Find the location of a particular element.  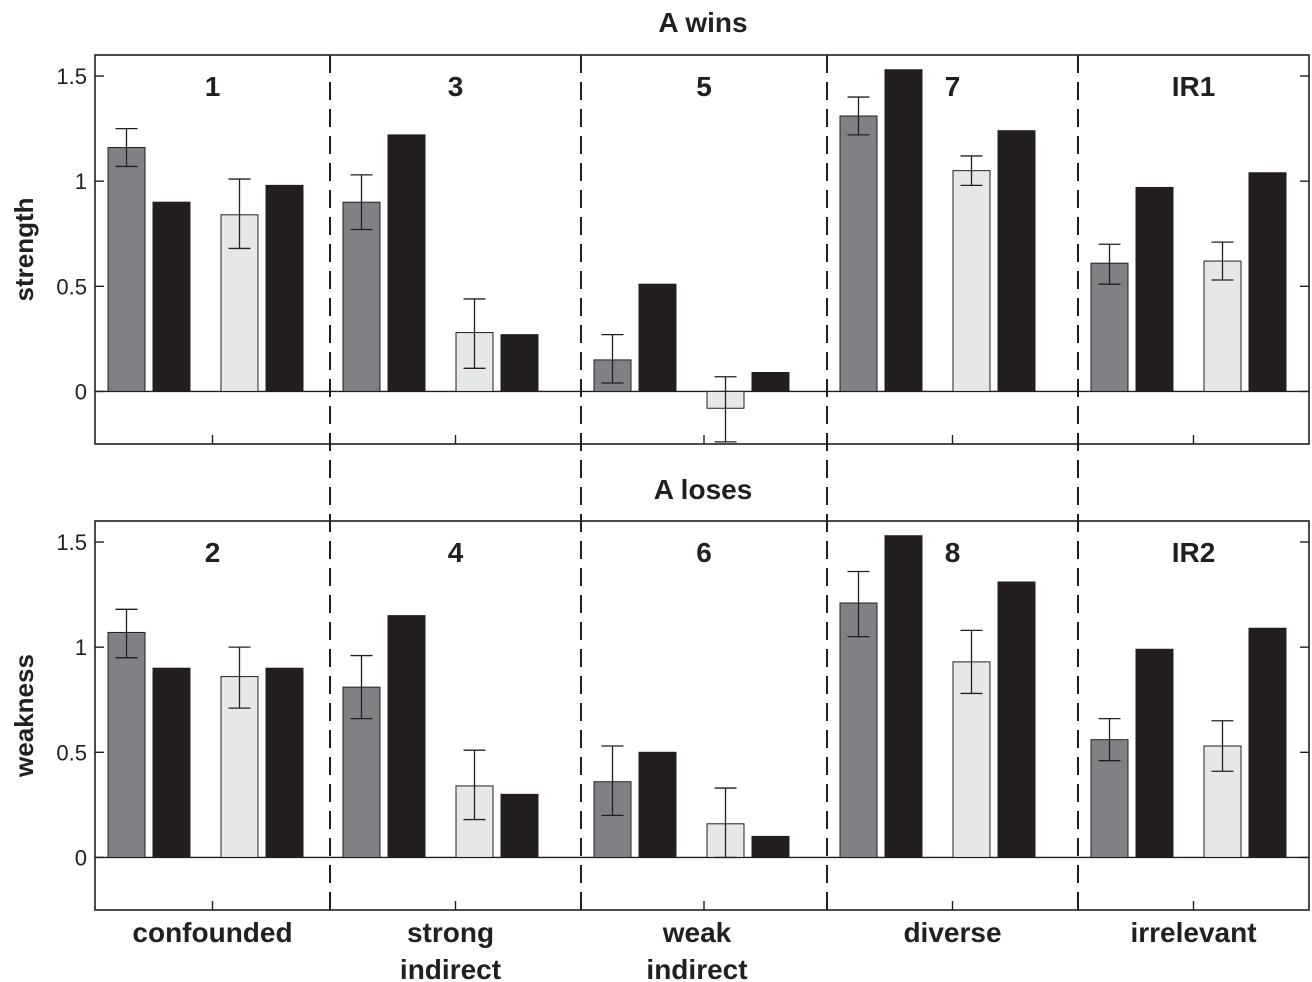

group-number-label: 4 is located at coordinates (456, 552).